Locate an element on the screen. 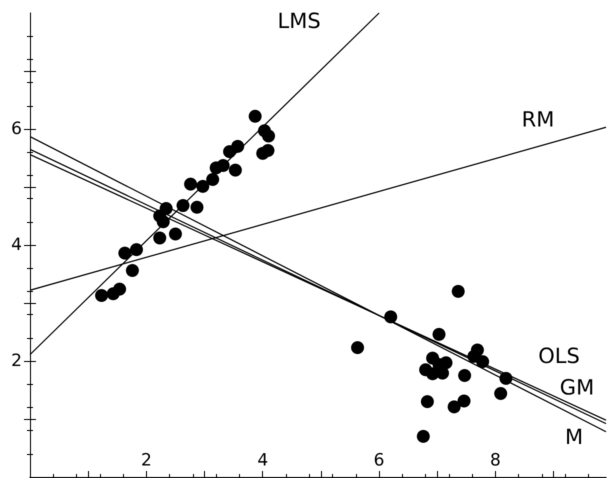 This screenshot has width=607, height=478. series-label: GM is located at coordinates (577, 388).